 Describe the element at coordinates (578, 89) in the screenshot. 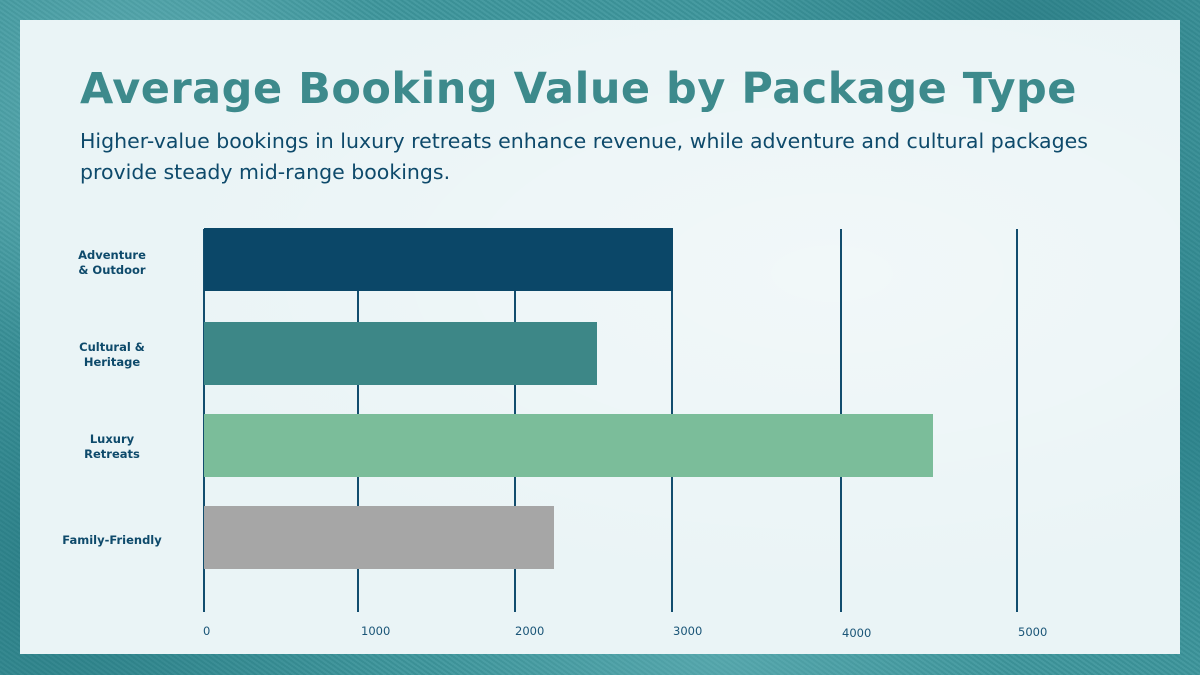

I see `chart-title: Average Booking Value by Package Type` at that location.